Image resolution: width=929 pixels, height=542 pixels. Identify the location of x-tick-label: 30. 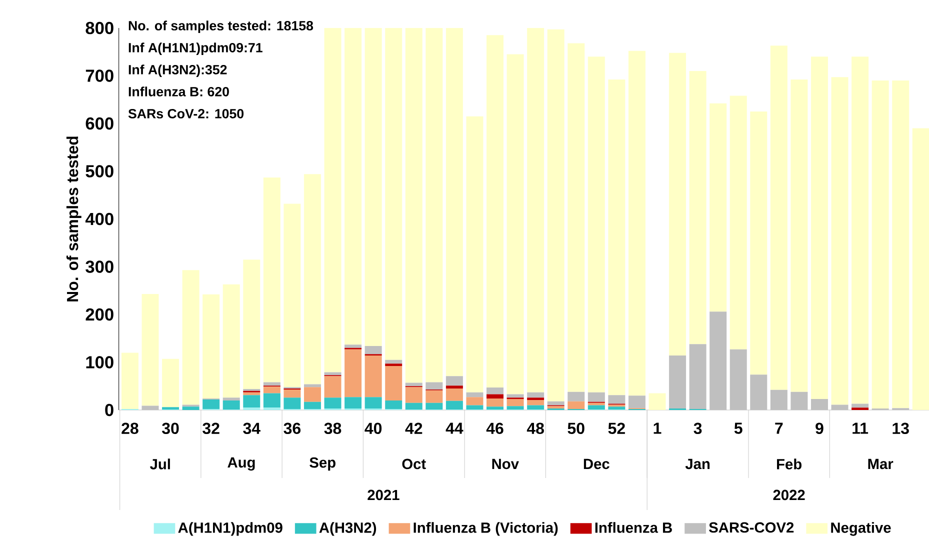
(170, 428).